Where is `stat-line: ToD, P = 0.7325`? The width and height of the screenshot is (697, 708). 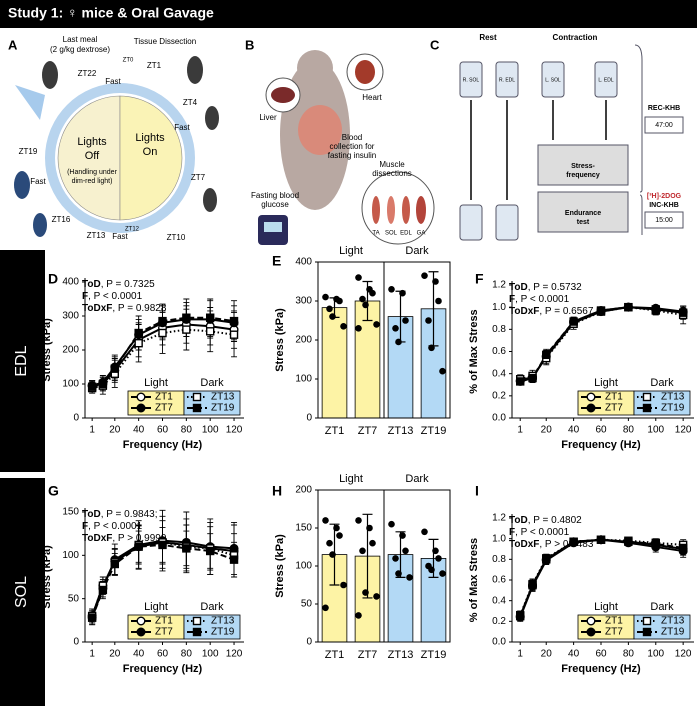
stat-line: ToD, P = 0.7325 is located at coordinates (118, 284).